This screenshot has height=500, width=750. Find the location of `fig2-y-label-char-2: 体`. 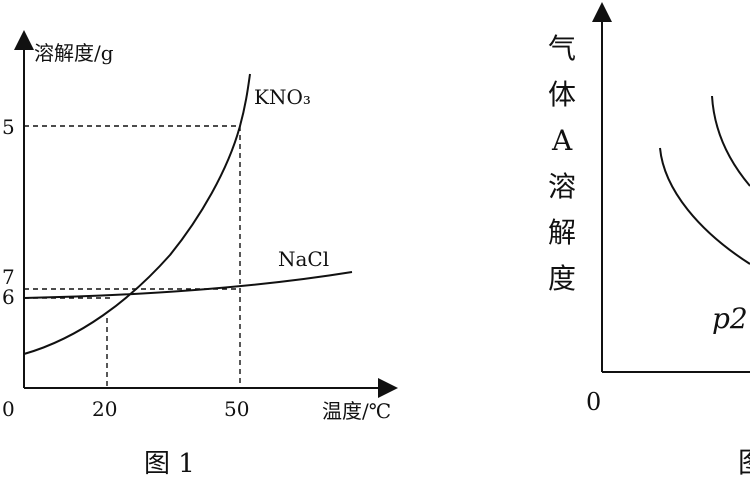

fig2-y-label-char-2: 体 is located at coordinates (562, 94).